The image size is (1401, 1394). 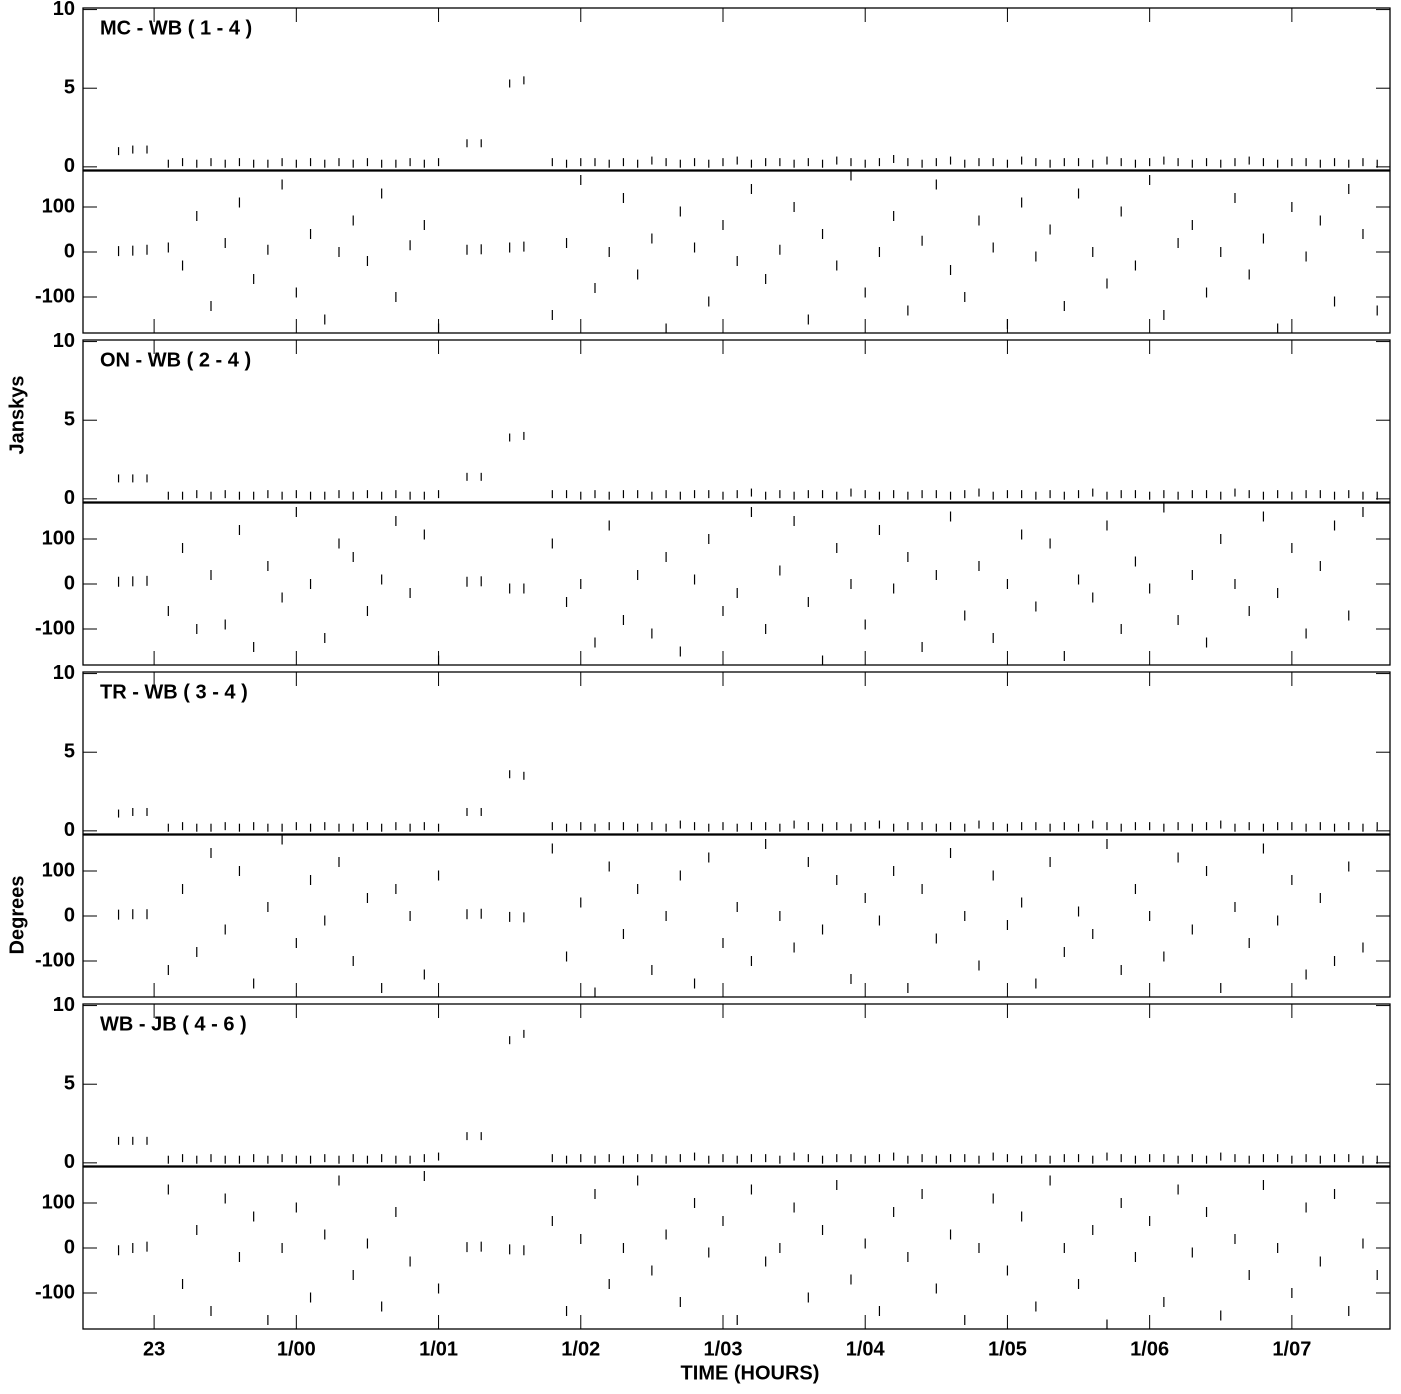 What do you see at coordinates (580, 1349) in the screenshot?
I see `x-tick-label: 1/02` at bounding box center [580, 1349].